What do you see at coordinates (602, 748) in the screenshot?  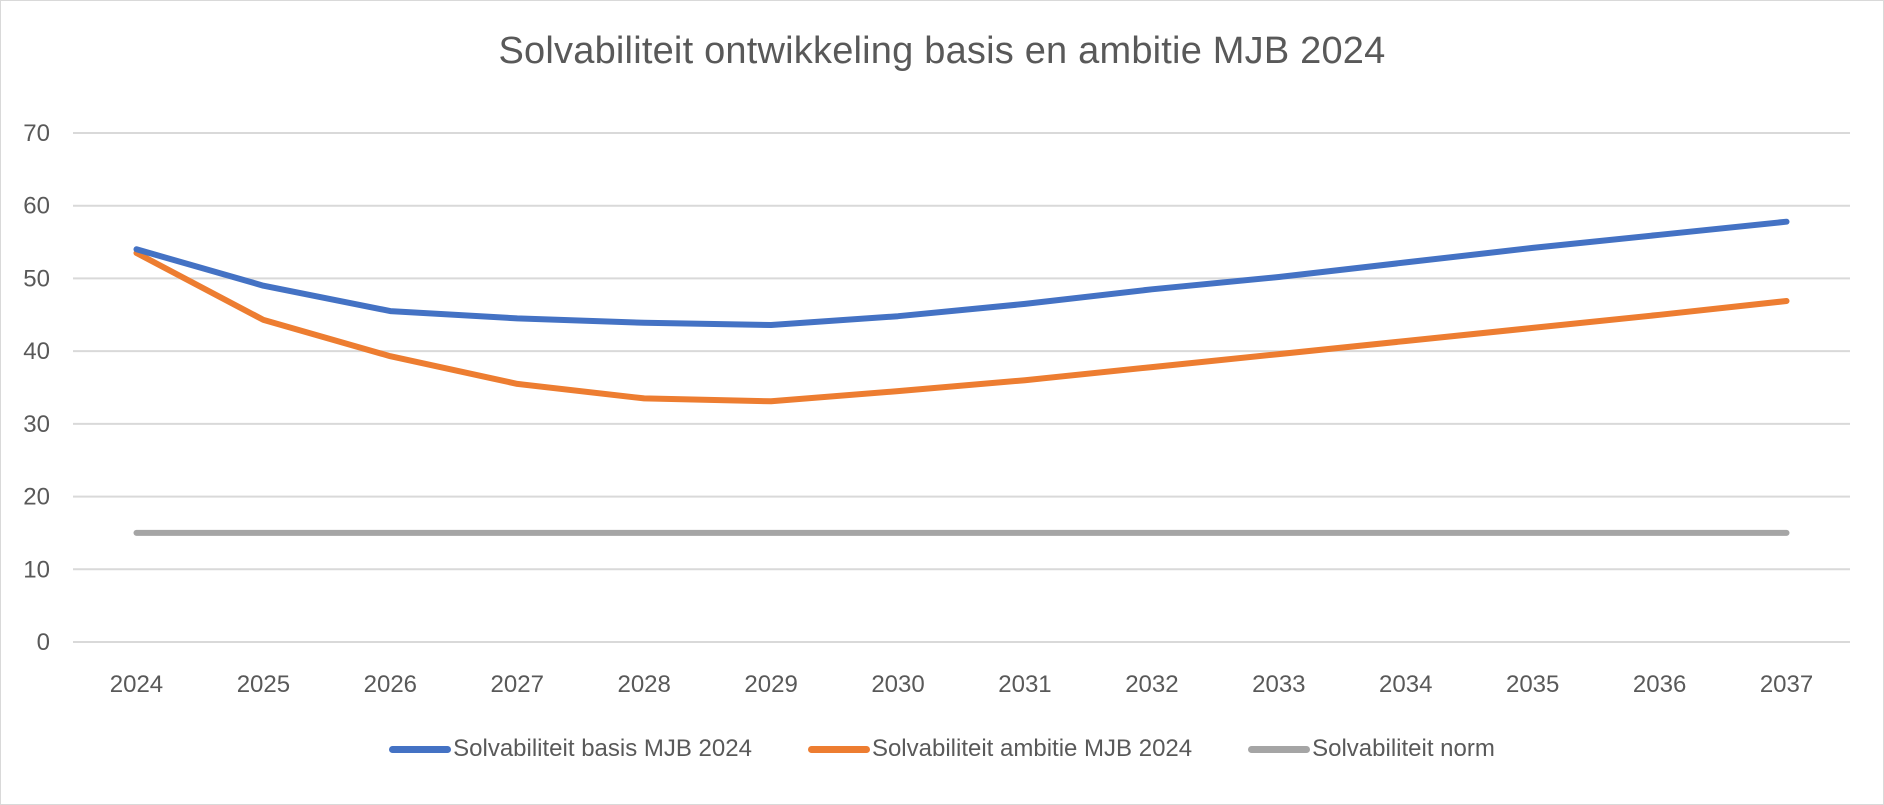 I see `legend-label-basis: Solvabiliteit basis MJB 2024` at bounding box center [602, 748].